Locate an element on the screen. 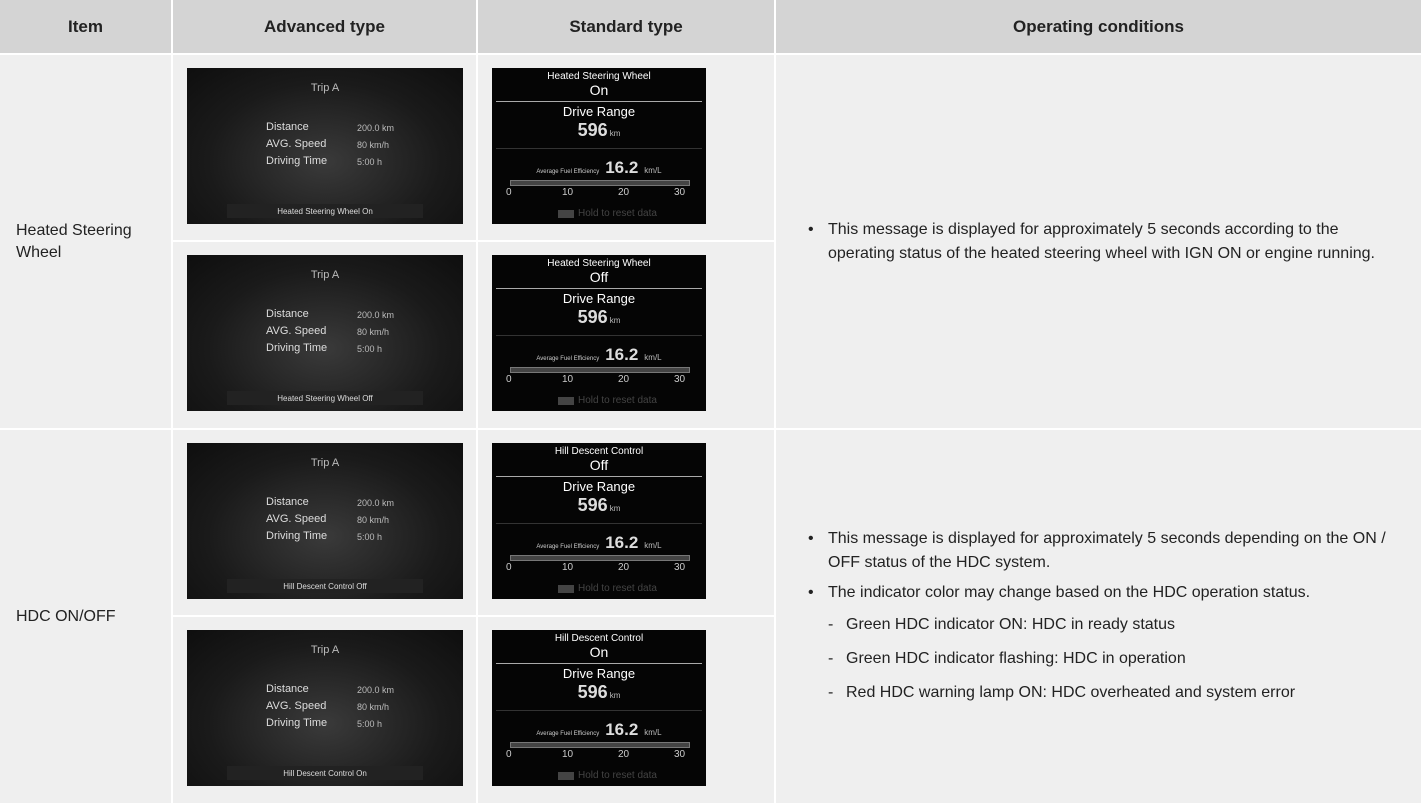 The image size is (1421, 805). message: Heated Steering Wheel On is located at coordinates (325, 211).